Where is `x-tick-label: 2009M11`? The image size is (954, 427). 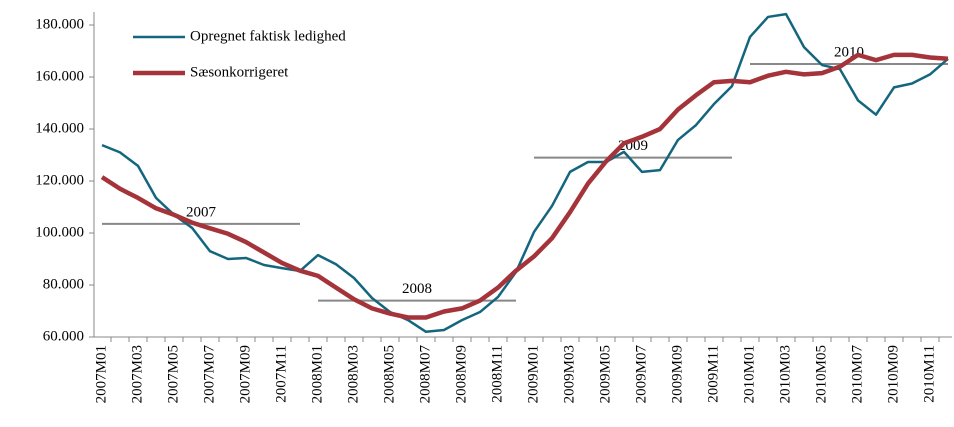 x-tick-label: 2009M11 is located at coordinates (713, 374).